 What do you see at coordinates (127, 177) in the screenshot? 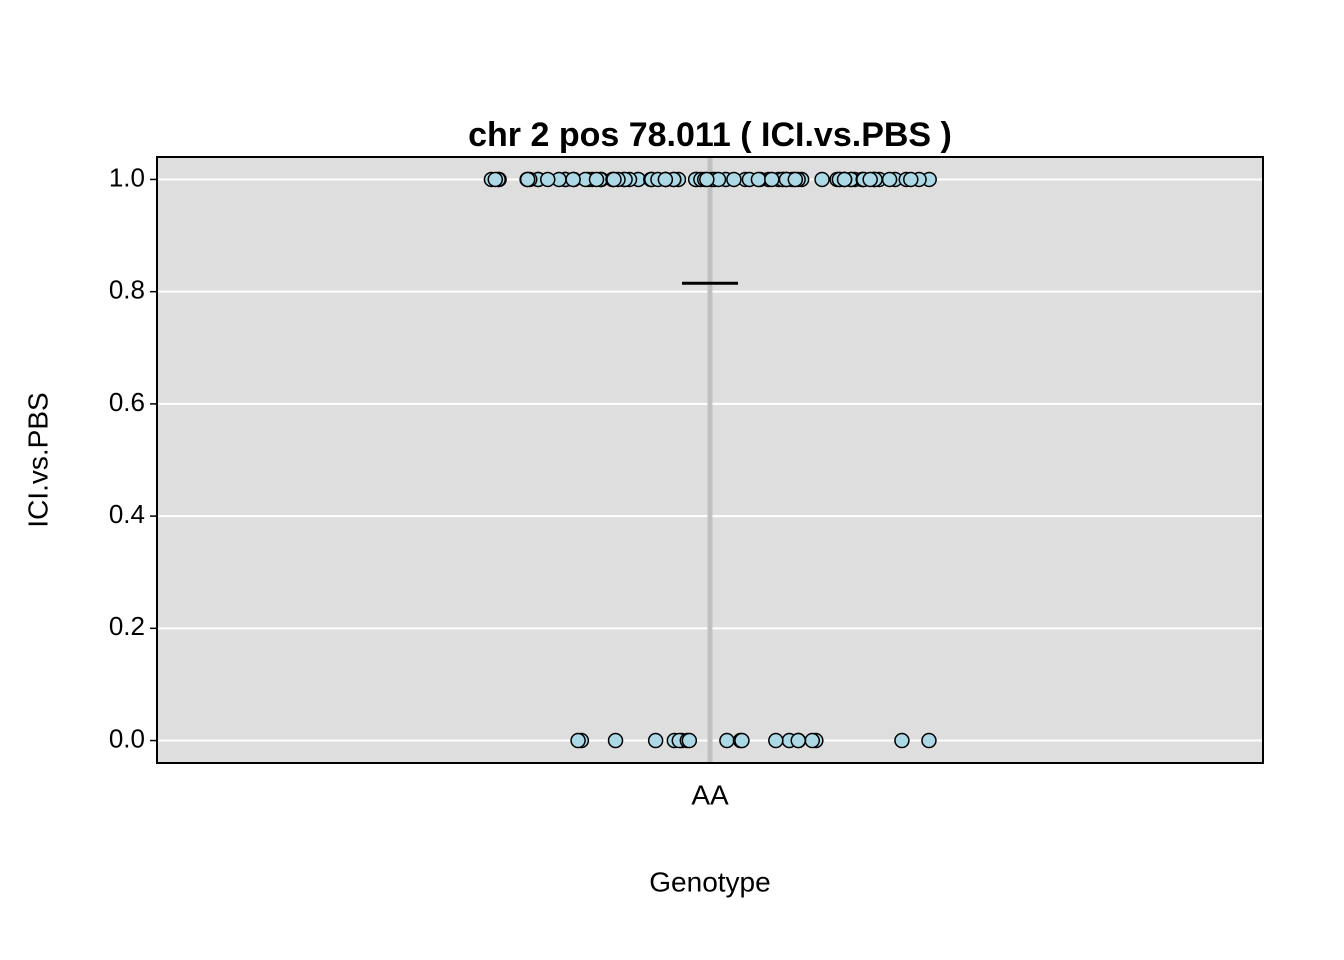
I see `y-tick-label: 1.0` at bounding box center [127, 177].